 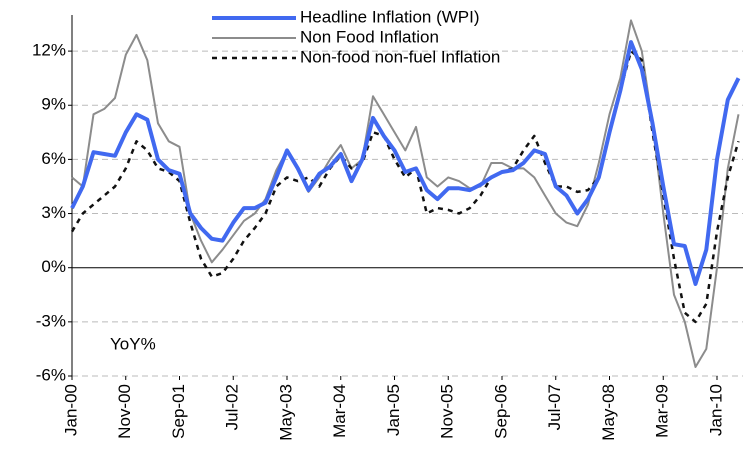 What do you see at coordinates (500, 411) in the screenshot?
I see `x-tick-label: Sep-06` at bounding box center [500, 411].